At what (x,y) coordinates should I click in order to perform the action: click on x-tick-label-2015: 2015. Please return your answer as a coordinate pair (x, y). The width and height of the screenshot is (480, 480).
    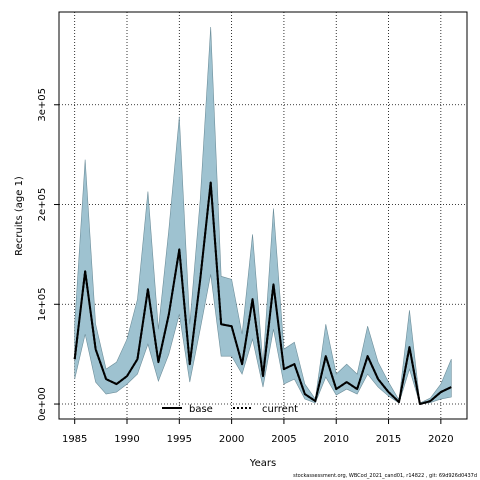
    Looking at the image, I should click on (388, 439).